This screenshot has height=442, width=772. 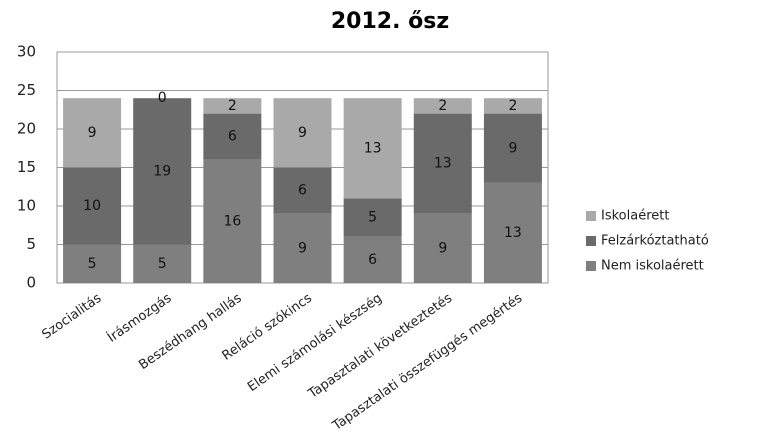 I want to click on y-tick-label: 15, so click(x=26, y=167).